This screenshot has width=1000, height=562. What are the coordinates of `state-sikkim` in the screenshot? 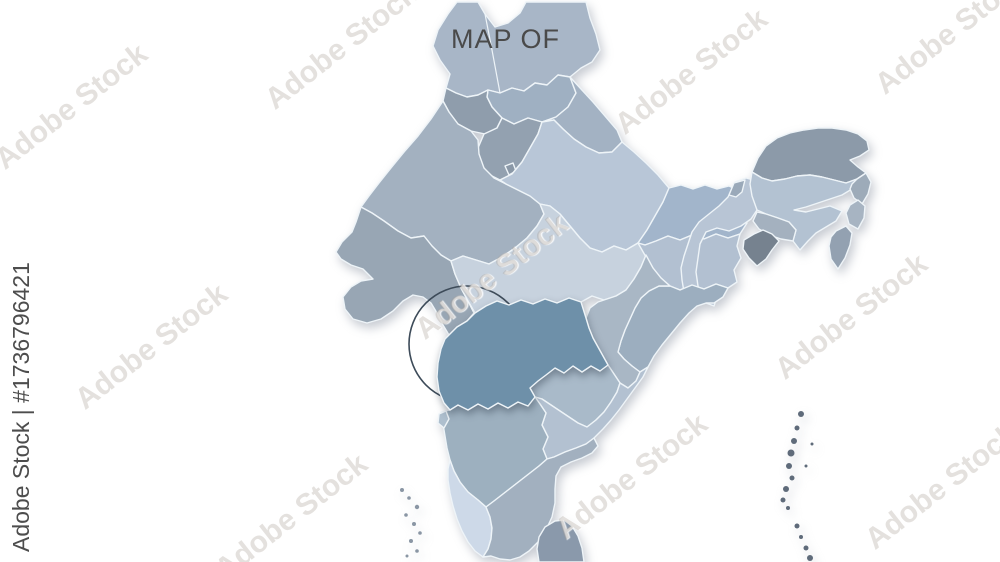 It's located at (737, 188).